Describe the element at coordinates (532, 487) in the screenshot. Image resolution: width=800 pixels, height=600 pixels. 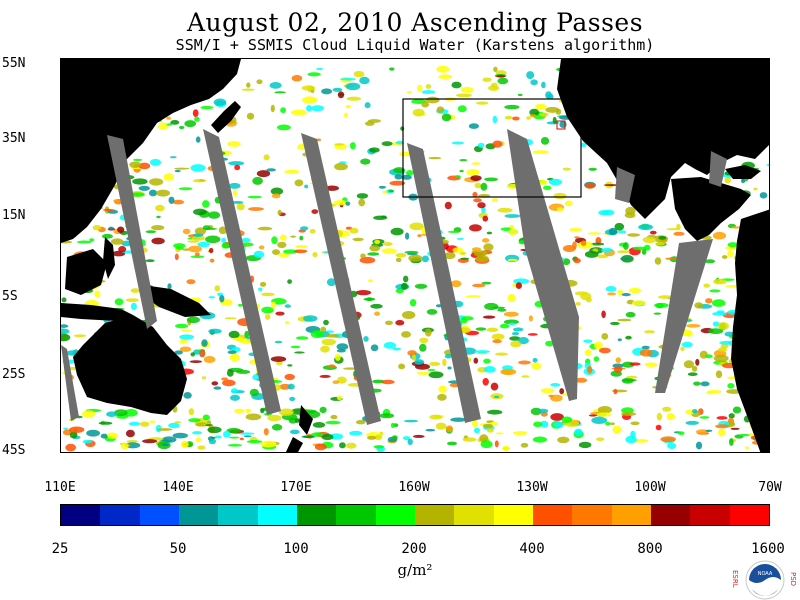
I see `lon-label: 130W` at that location.